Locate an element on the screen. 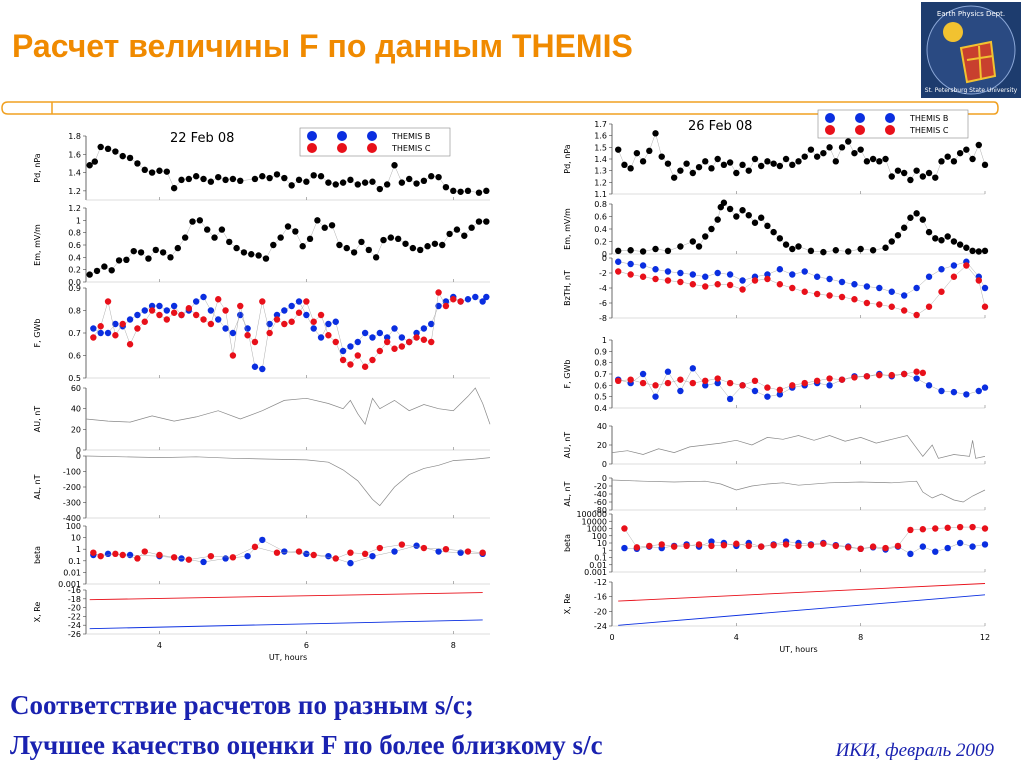 This screenshot has width=1024, height=768. legend-marker is located at coordinates (342, 136).